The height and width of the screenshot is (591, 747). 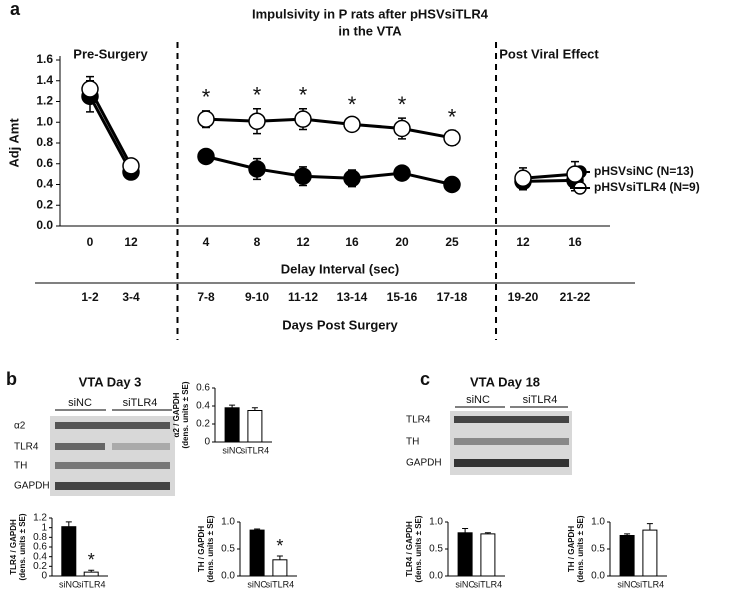 What do you see at coordinates (257, 297) in the screenshot?
I see `day-label: 9-10` at bounding box center [257, 297].